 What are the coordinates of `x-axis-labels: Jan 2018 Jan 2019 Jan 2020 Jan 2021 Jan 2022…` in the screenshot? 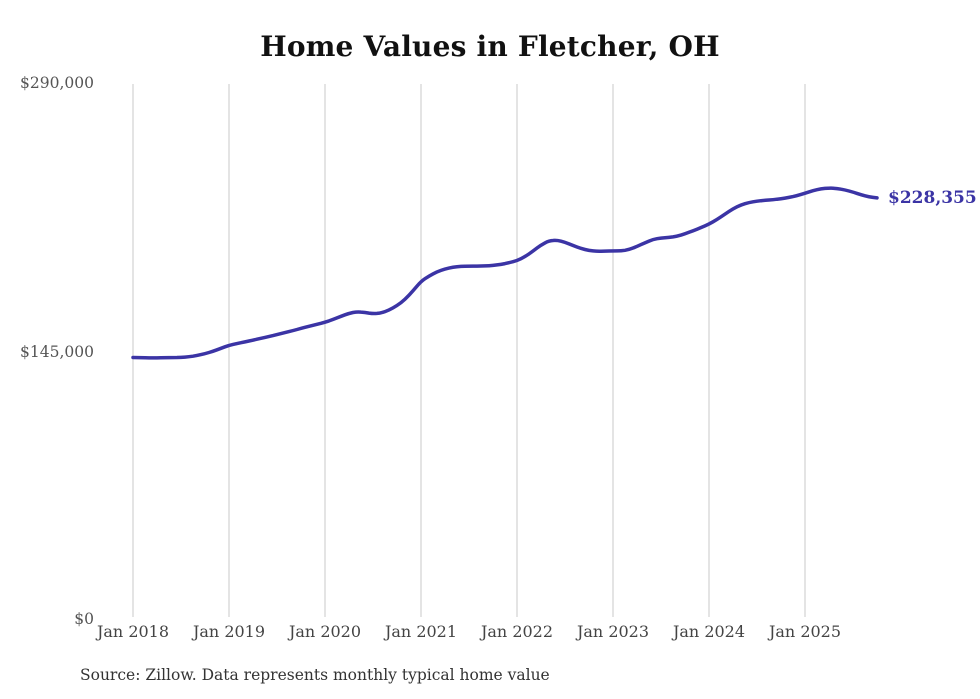 It's located at (490, 634).